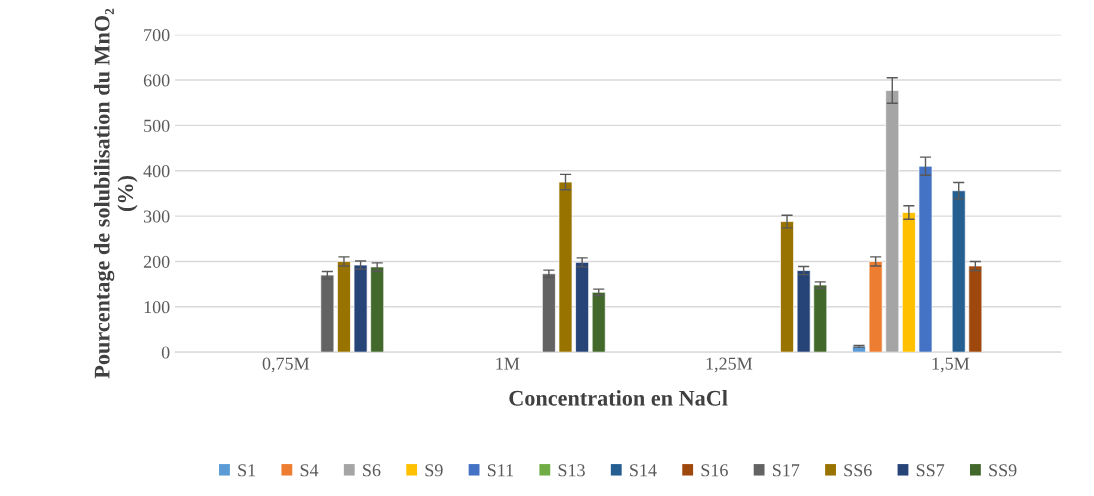 The image size is (1094, 496). Describe the element at coordinates (286, 365) in the screenshot. I see `x-tick-label: 0,75M` at that location.